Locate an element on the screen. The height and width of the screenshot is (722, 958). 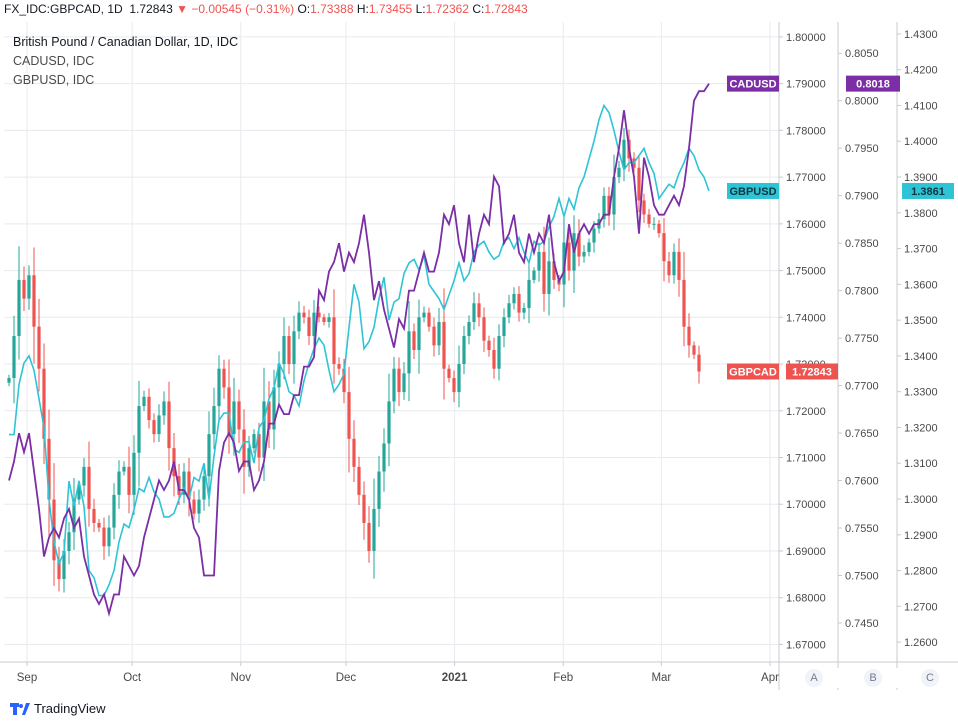
axis-a-tick-label: 1.79000 is located at coordinates (806, 85).